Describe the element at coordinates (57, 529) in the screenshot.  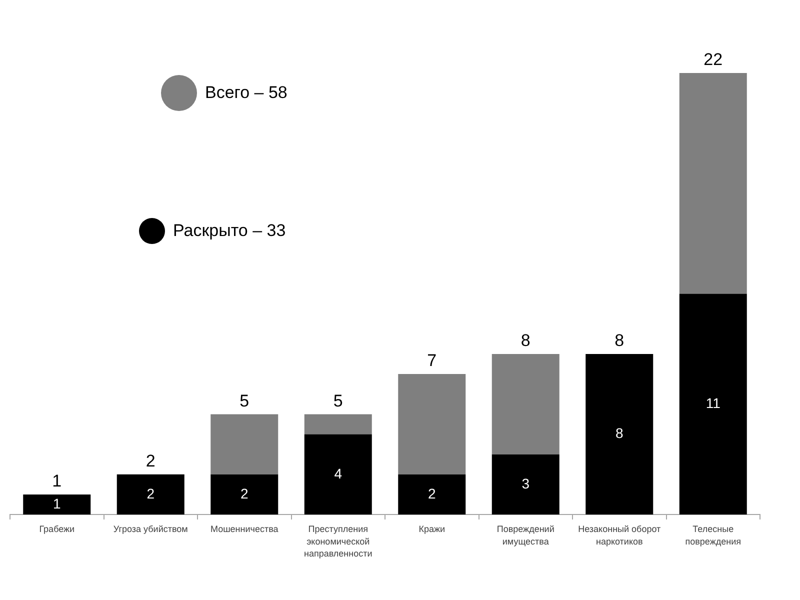
I see `x-tick-label: Грабежи` at that location.